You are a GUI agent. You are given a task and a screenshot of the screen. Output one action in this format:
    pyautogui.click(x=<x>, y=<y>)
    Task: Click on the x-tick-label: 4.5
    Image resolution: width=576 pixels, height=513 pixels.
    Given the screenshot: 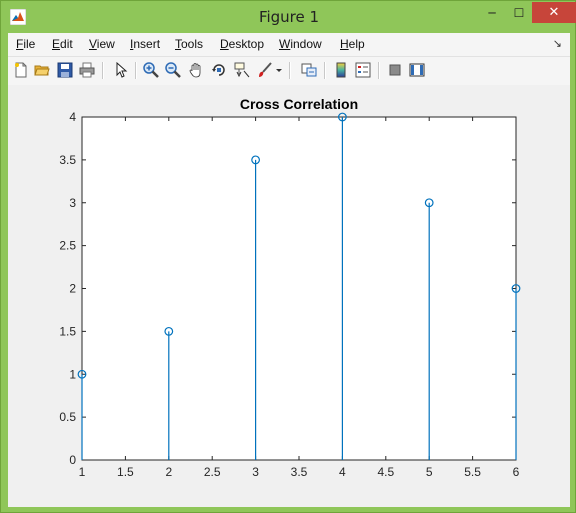 What is the action you would take?
    pyautogui.click(x=385, y=472)
    